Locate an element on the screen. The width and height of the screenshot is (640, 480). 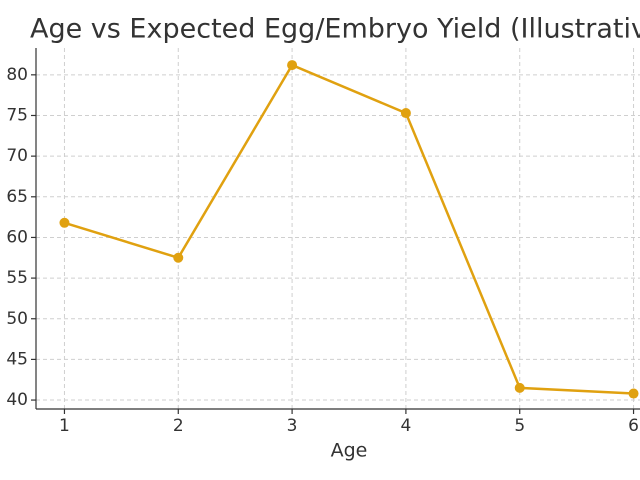
x-tick-label: 4 is located at coordinates (405, 426).